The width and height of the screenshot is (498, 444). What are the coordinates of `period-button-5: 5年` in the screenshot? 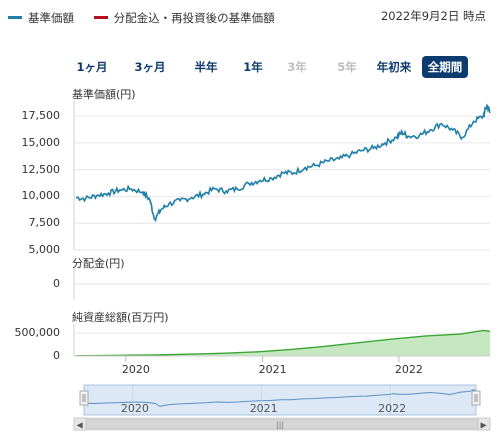 It's located at (347, 67).